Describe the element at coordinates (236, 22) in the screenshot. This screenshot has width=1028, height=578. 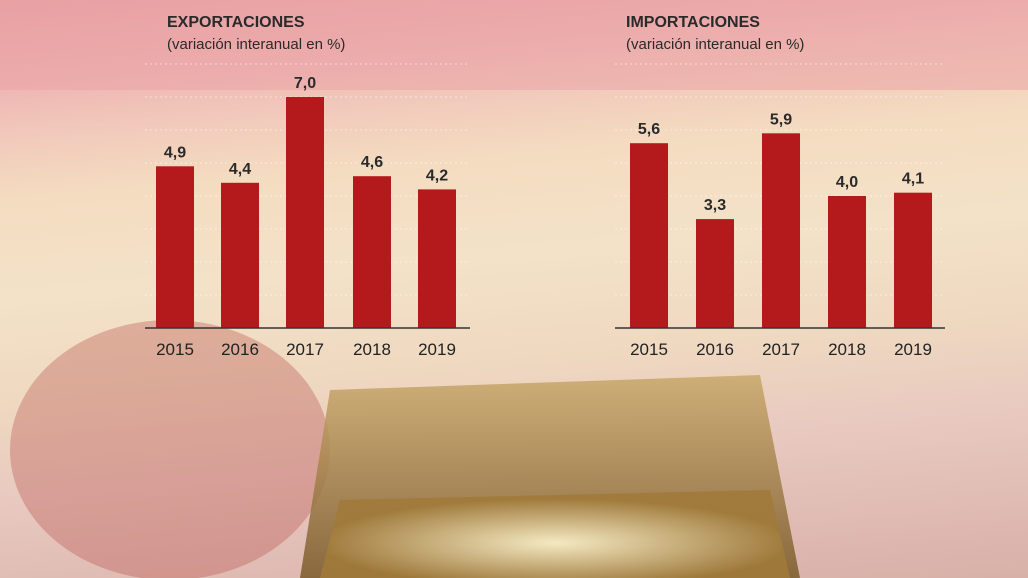
I see `chart-title: EXPORTACIONES` at that location.